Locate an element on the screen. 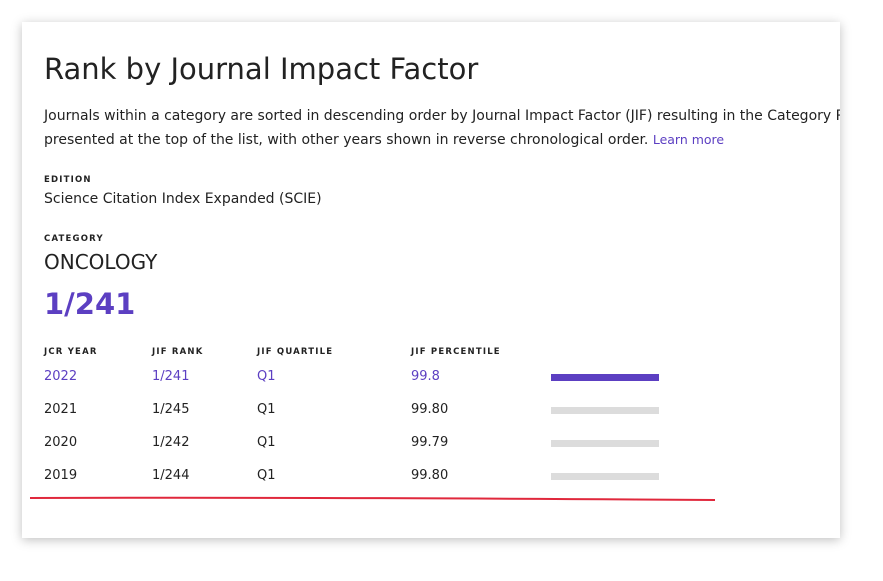  table-cell: 1/245 is located at coordinates (171, 409).